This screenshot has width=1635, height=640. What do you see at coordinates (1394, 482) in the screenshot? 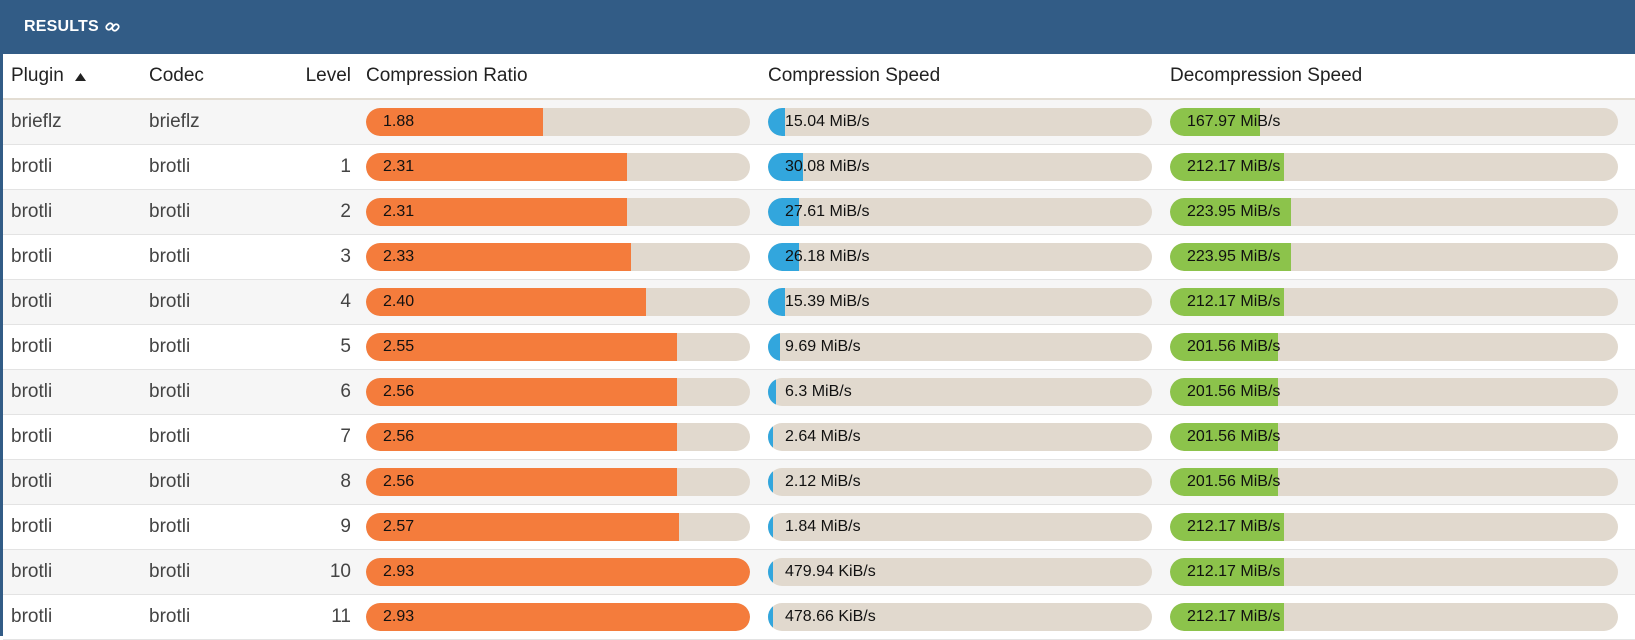
I see `decompression-speed-bar: 201.56 MiB/s` at bounding box center [1394, 482].